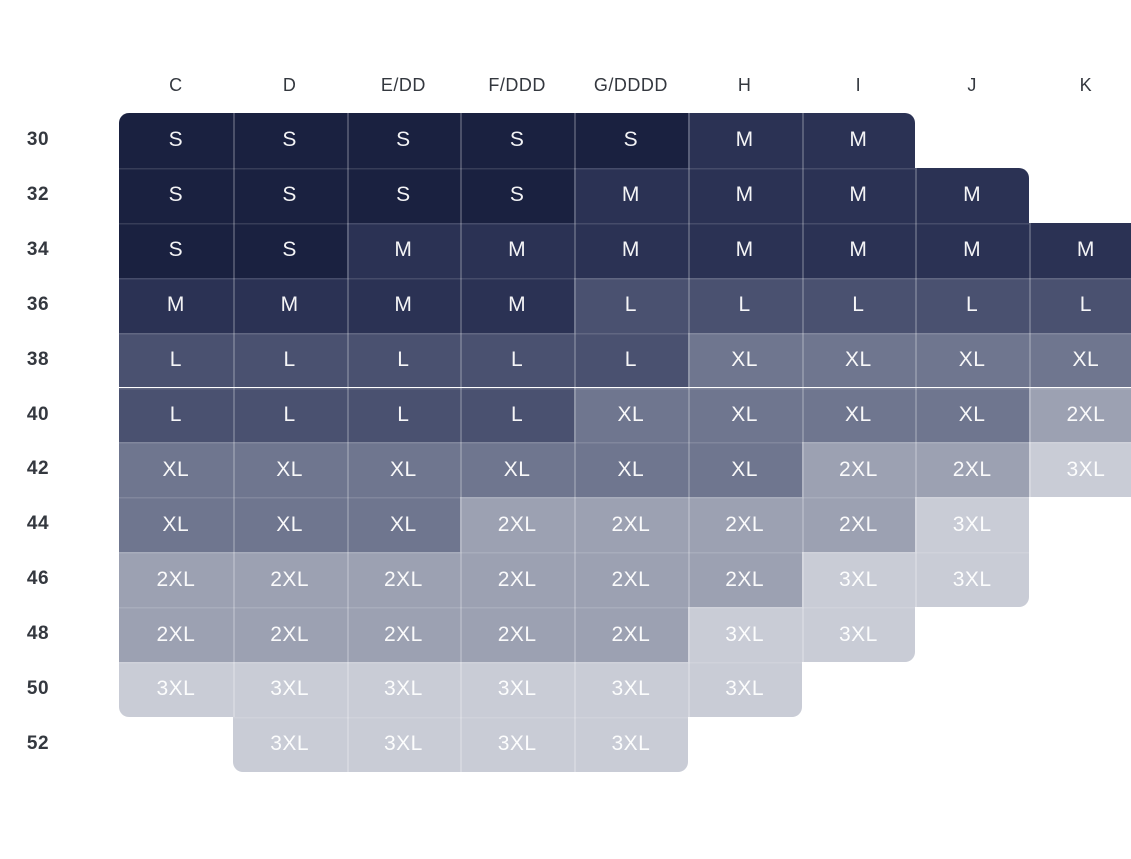 The height and width of the screenshot is (859, 1131). What do you see at coordinates (972, 85) in the screenshot?
I see `column-header: J` at bounding box center [972, 85].